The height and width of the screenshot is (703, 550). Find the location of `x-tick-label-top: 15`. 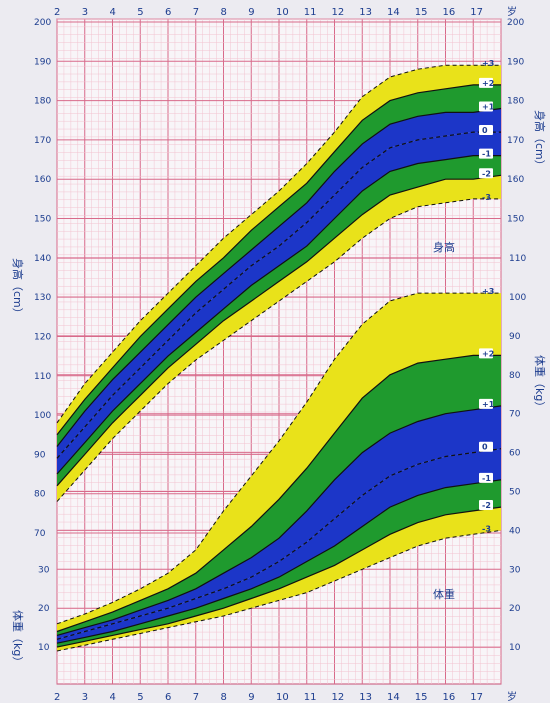

x-tick-label-top: 15 is located at coordinates (421, 12).